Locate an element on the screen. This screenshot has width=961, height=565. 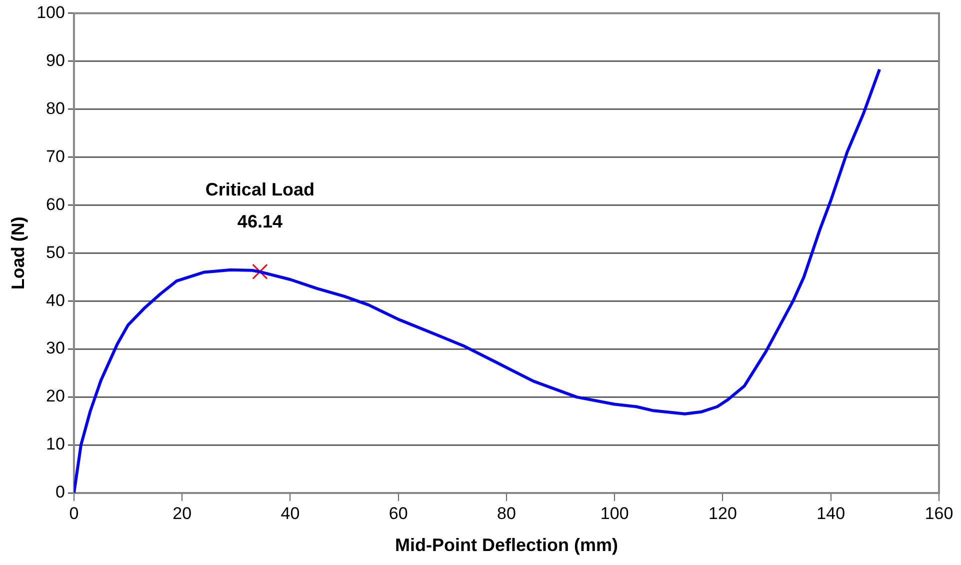
x-tick-label: 60 is located at coordinates (398, 513).